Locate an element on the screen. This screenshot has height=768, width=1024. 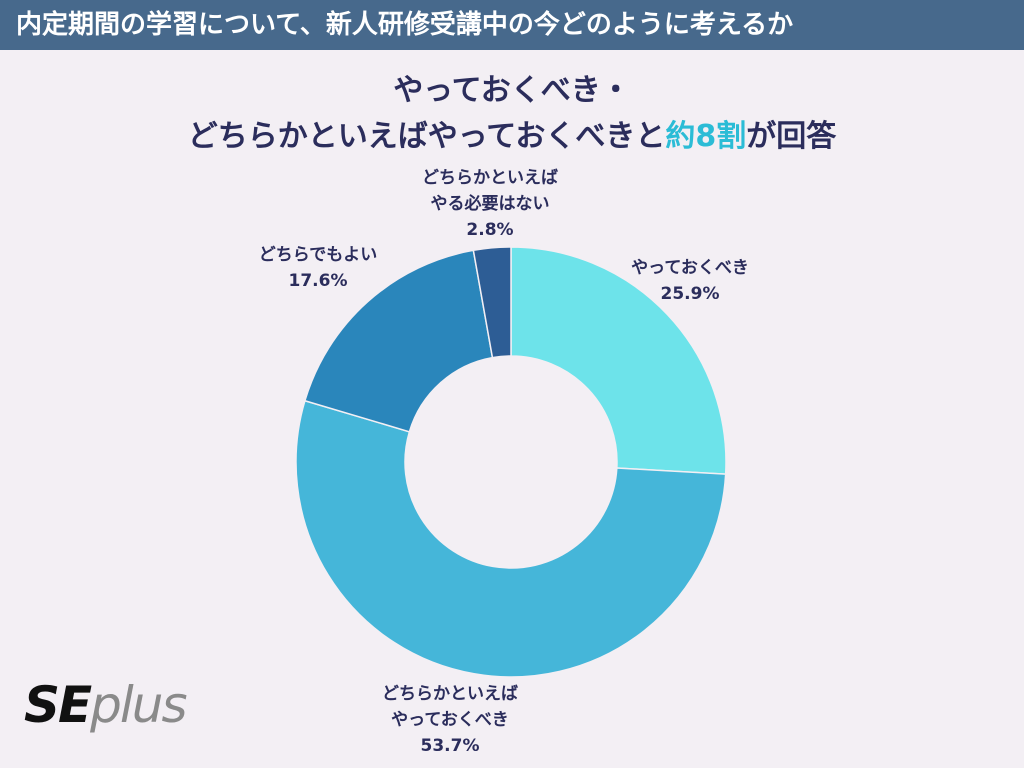
slice-label: どちらかといえば やる必要はない 2.8% is located at coordinates (490, 204).